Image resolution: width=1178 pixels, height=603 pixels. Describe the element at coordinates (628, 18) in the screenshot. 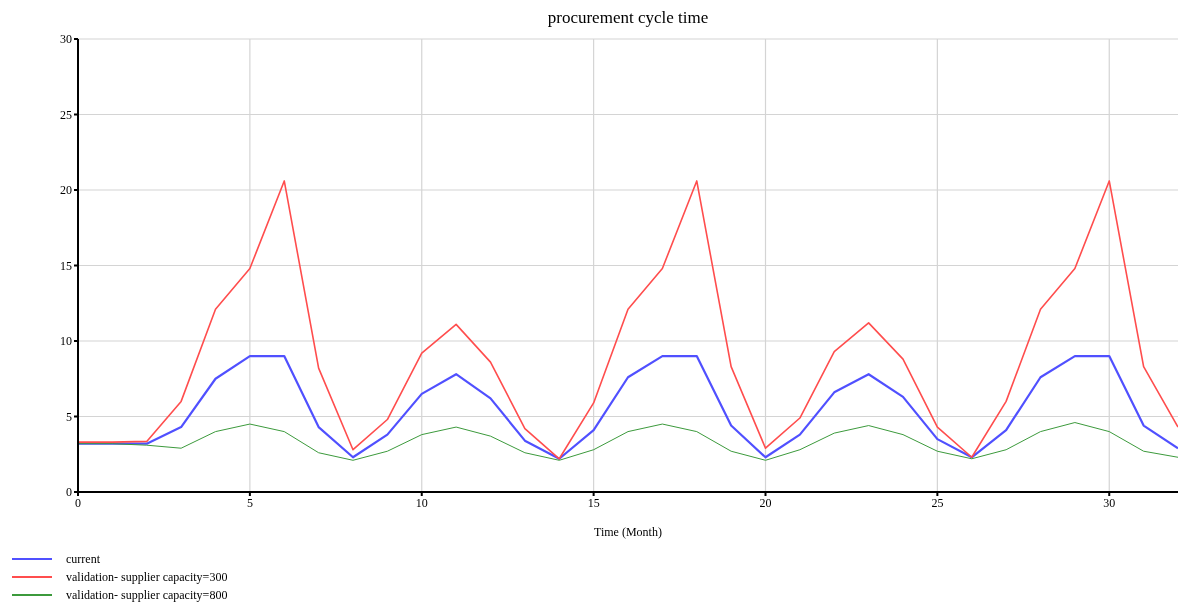

I see `chart-title: procurement cycle time` at that location.